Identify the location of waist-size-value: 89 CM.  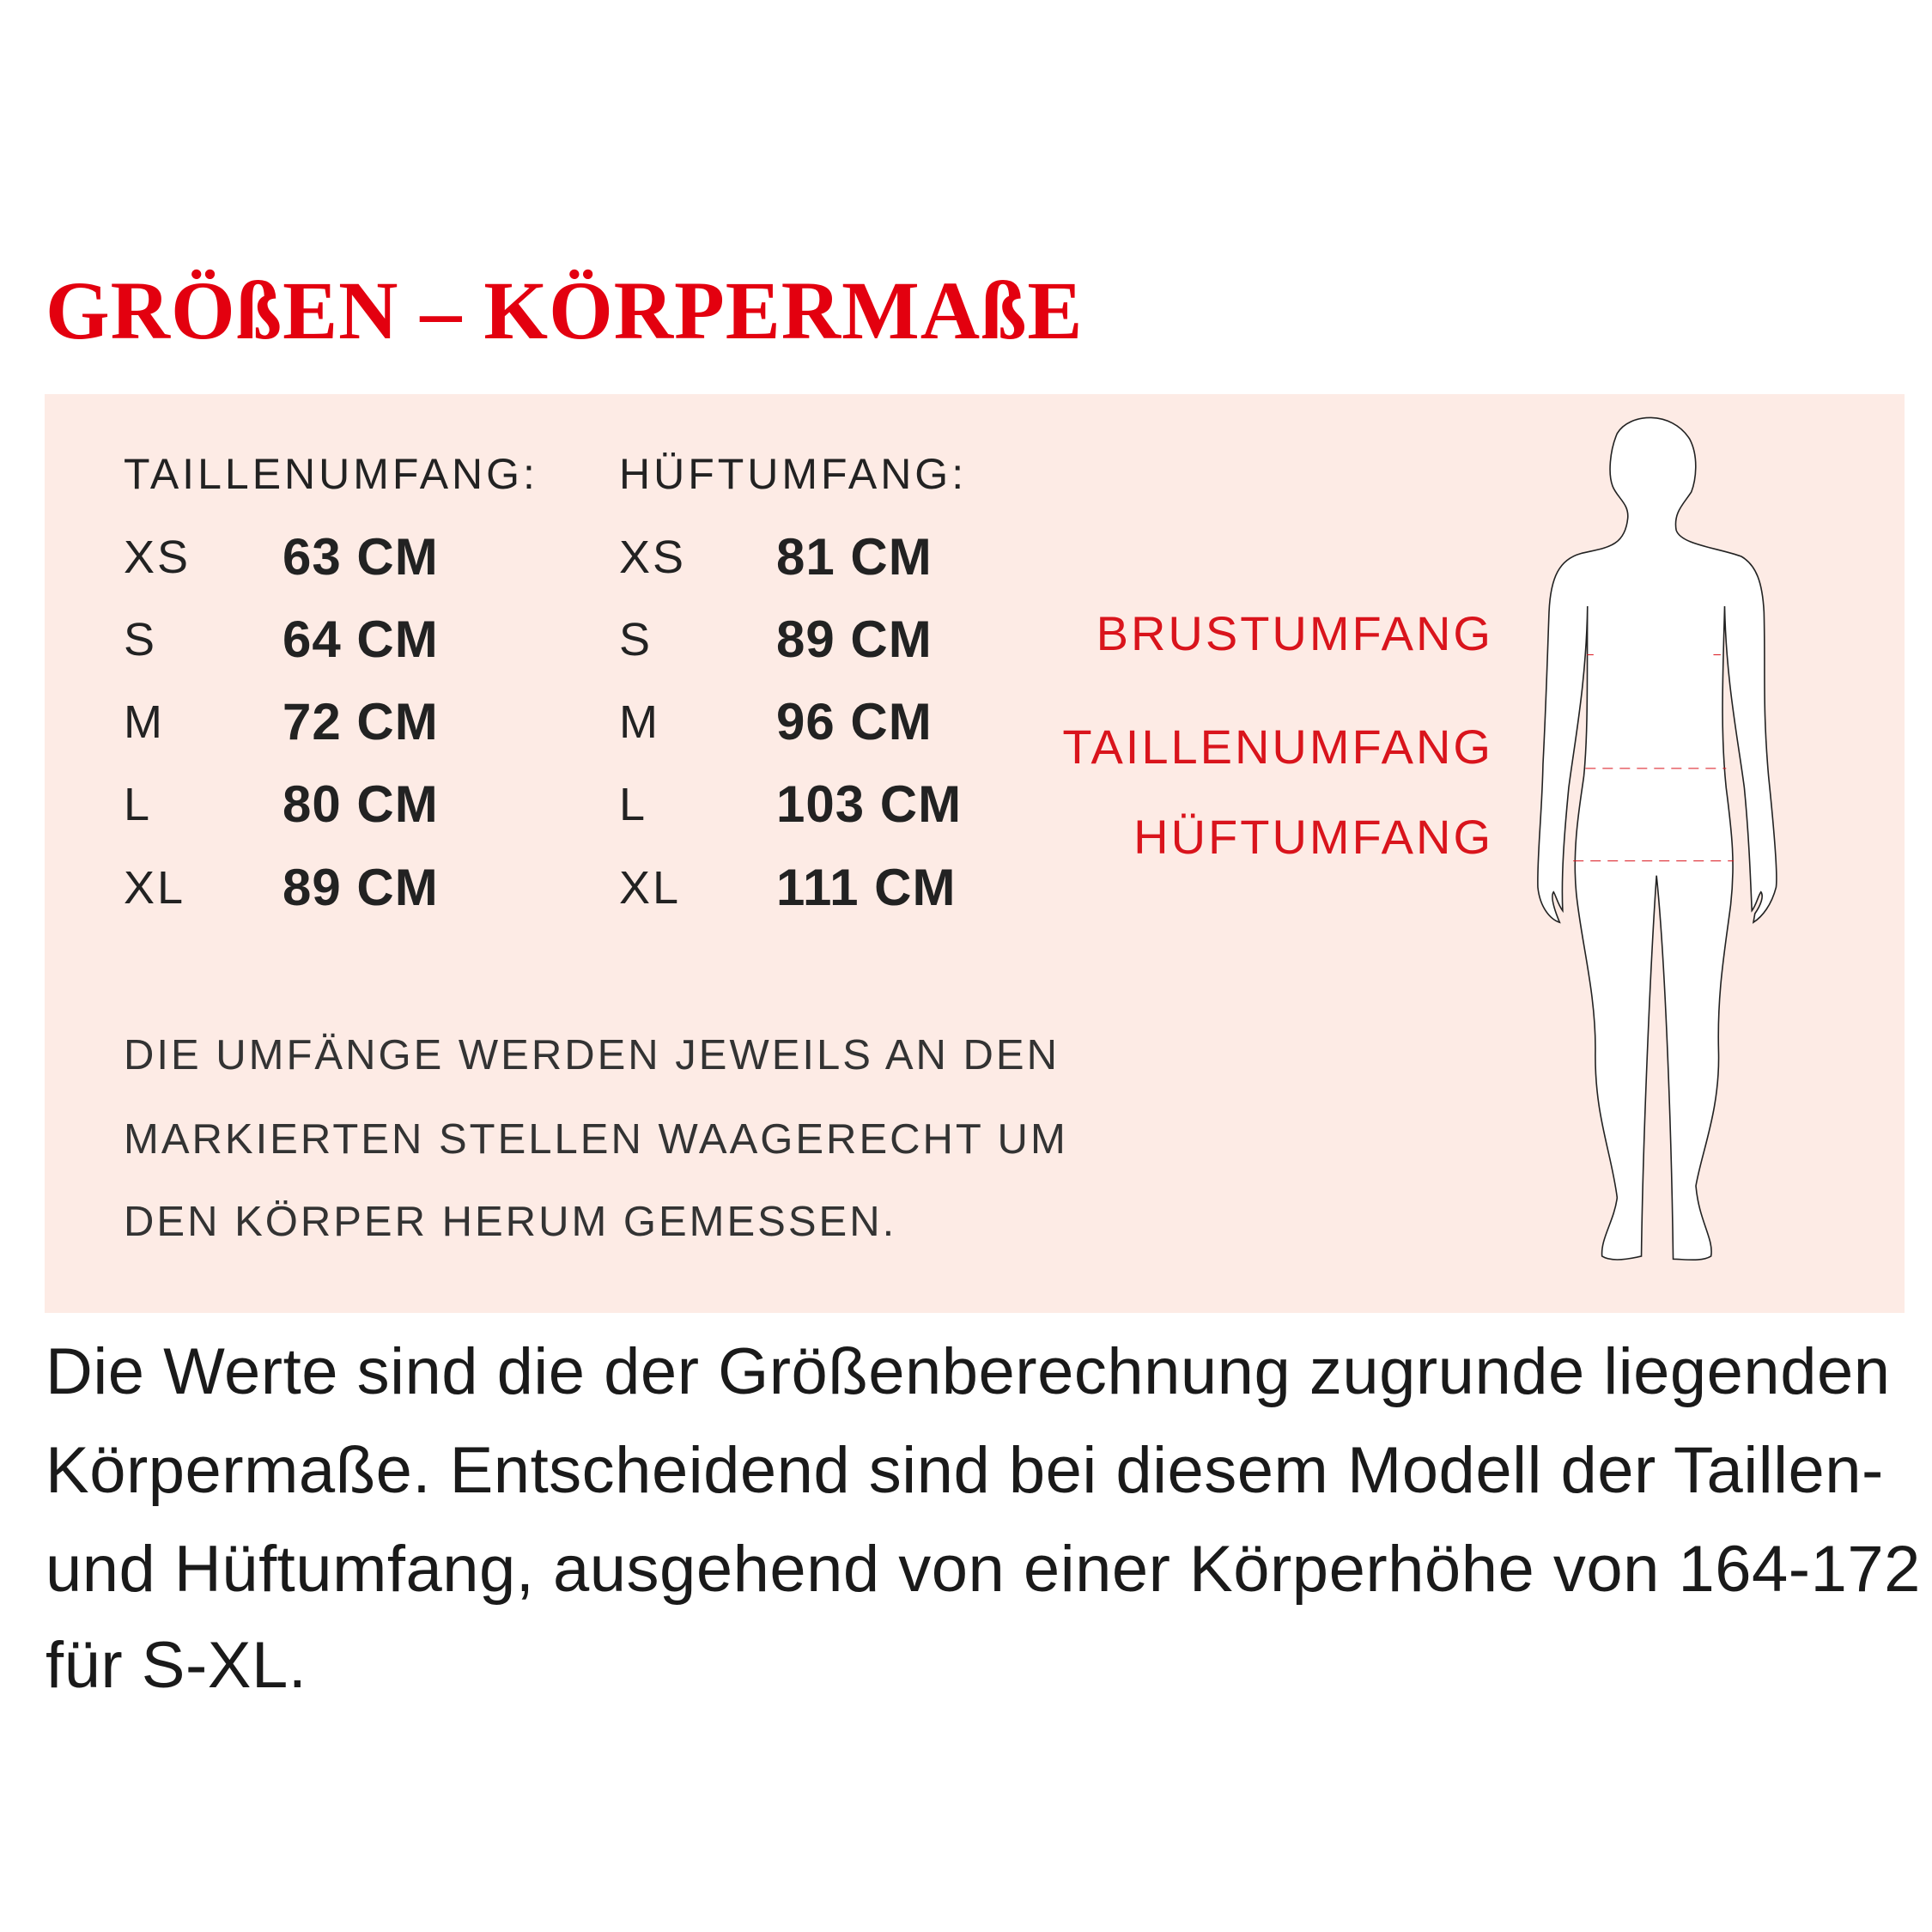
(361, 888).